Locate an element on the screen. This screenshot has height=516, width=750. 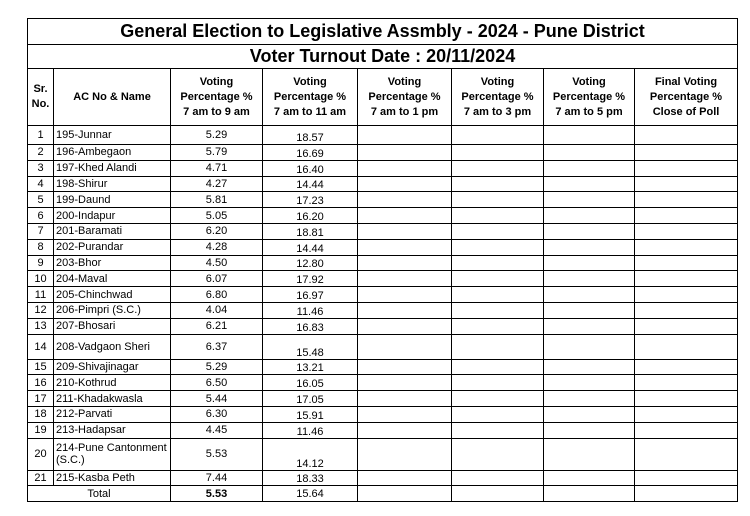
cell: 16 is located at coordinates (40, 383).